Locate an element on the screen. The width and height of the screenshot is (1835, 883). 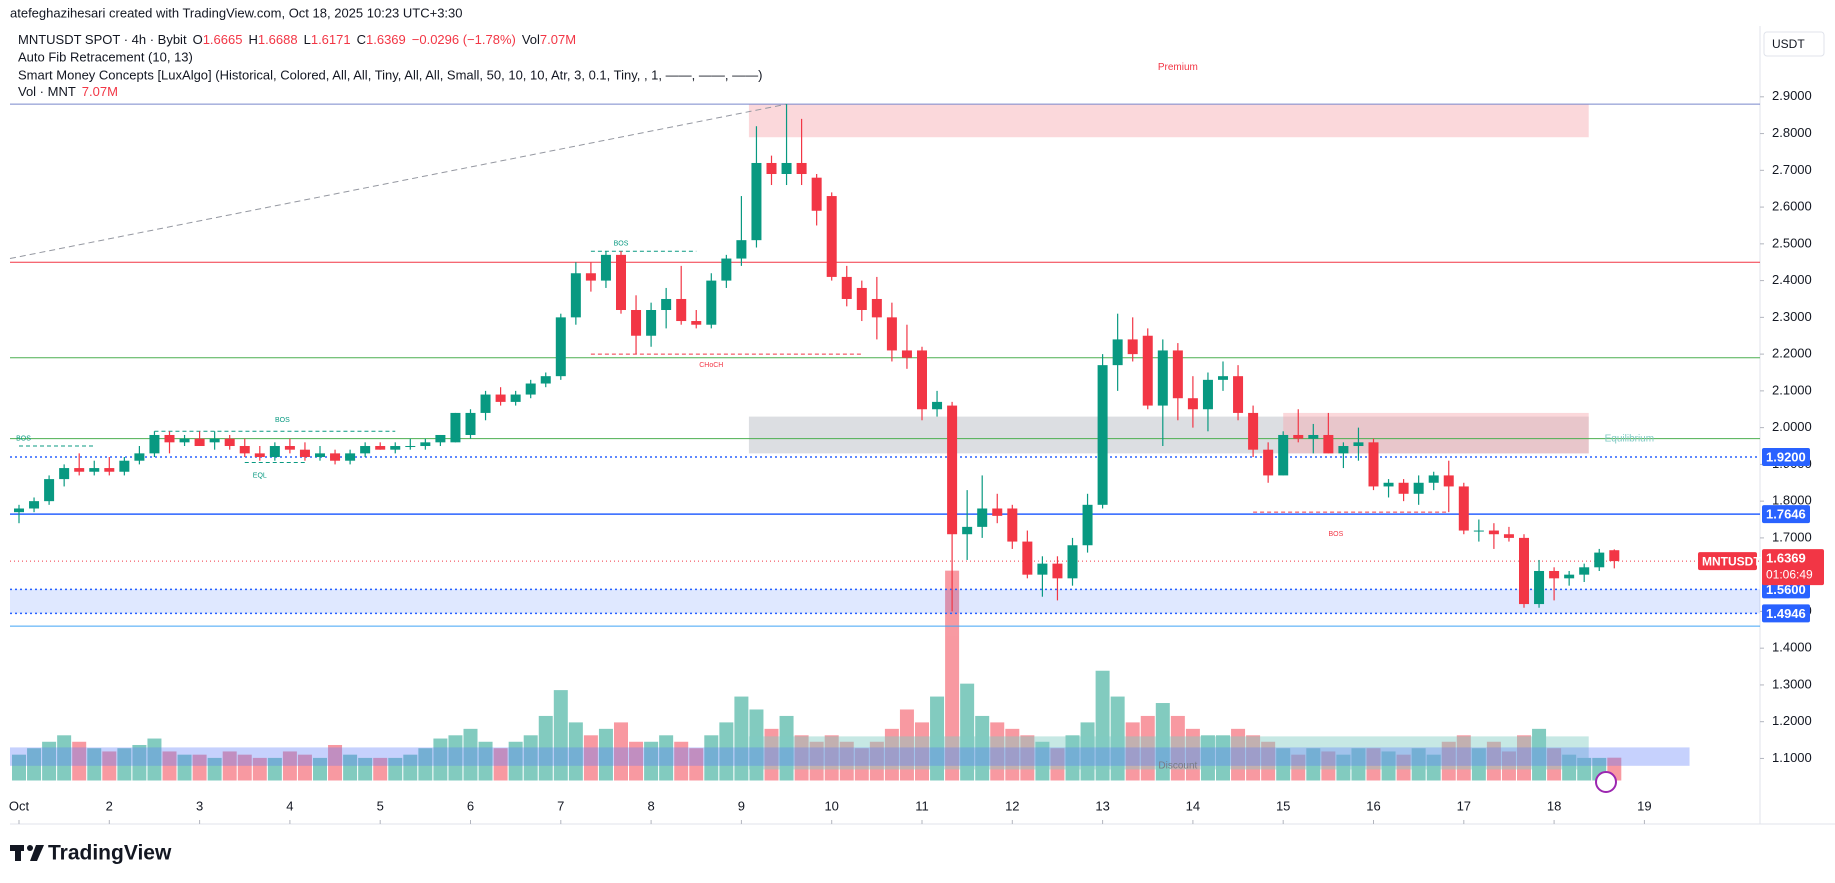
zone is located at coordinates (850, 756).